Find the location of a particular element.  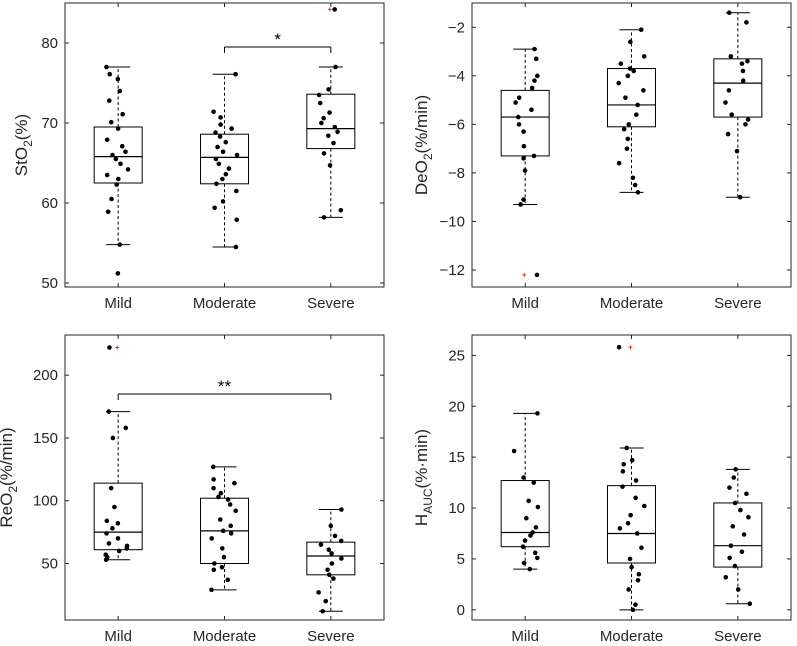

y-tick-label: −12 is located at coordinates (452, 270).